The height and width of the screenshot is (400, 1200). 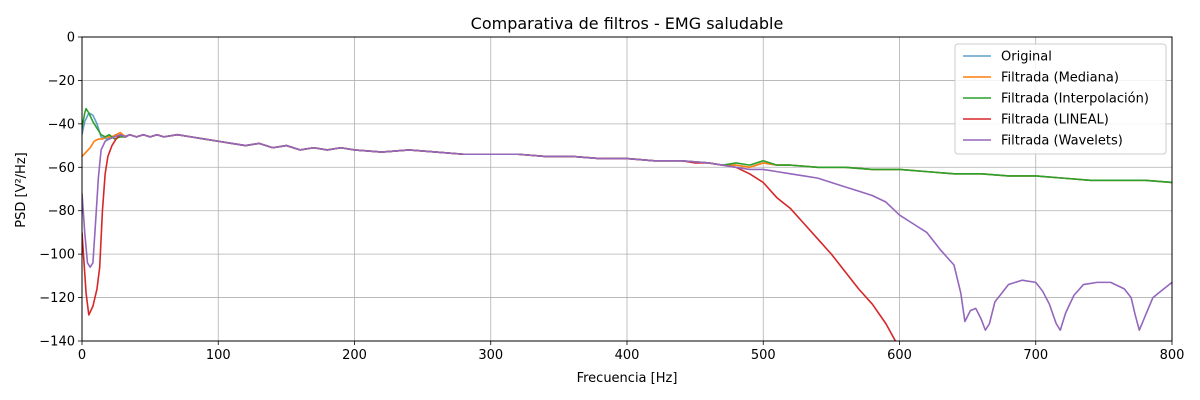 I want to click on x-tick-label: 400, so click(x=627, y=355).